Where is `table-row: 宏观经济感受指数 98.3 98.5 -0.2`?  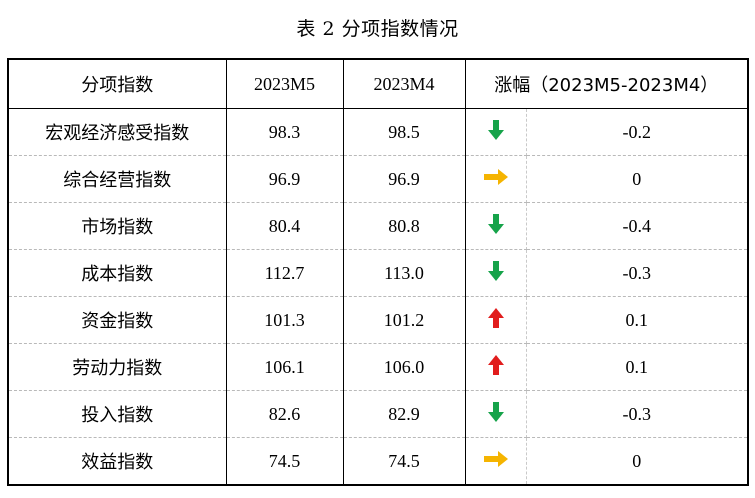
table-row: 宏观经济感受指数 98.3 98.5 -0.2 is located at coordinates (378, 132).